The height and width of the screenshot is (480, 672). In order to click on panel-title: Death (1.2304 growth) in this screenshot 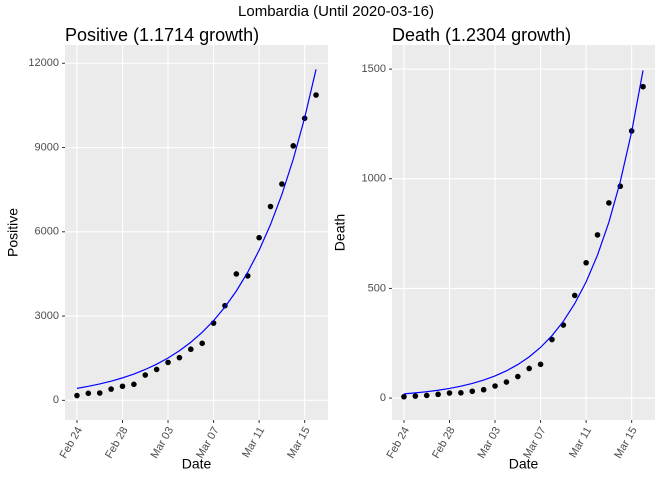, I will do `click(481, 35)`.